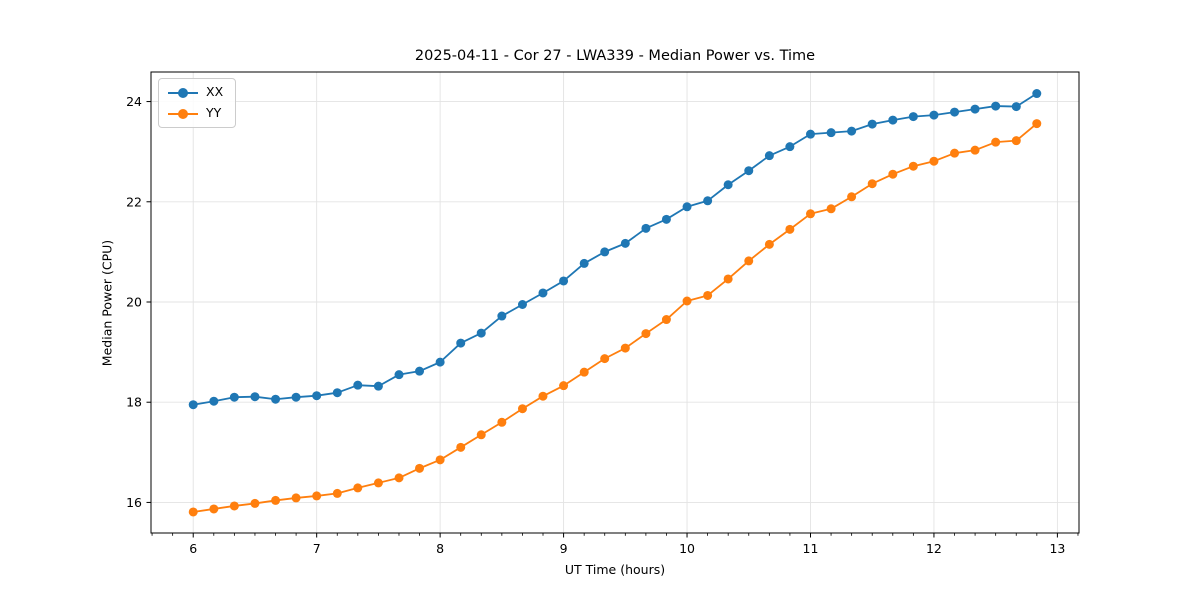 The height and width of the screenshot is (600, 1200). Describe the element at coordinates (214, 113) in the screenshot. I see `legend-label-yy: YY` at that location.